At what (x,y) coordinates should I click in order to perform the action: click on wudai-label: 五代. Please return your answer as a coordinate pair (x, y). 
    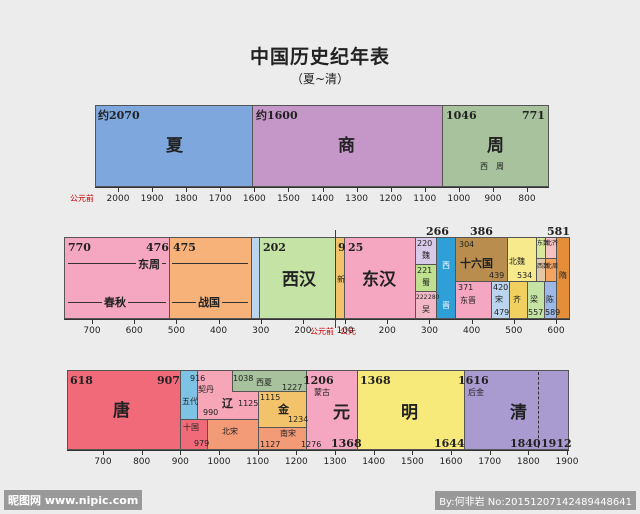
    Looking at the image, I should click on (190, 401).